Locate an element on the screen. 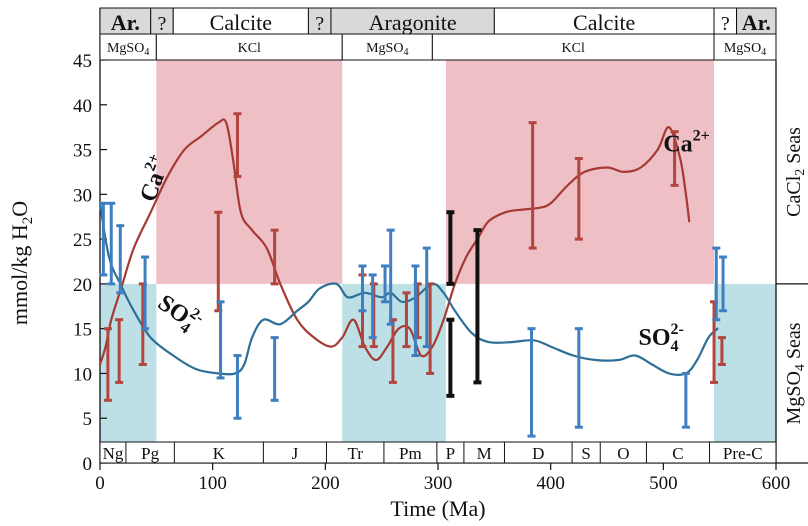  x-tick-label: 100 is located at coordinates (212, 483).